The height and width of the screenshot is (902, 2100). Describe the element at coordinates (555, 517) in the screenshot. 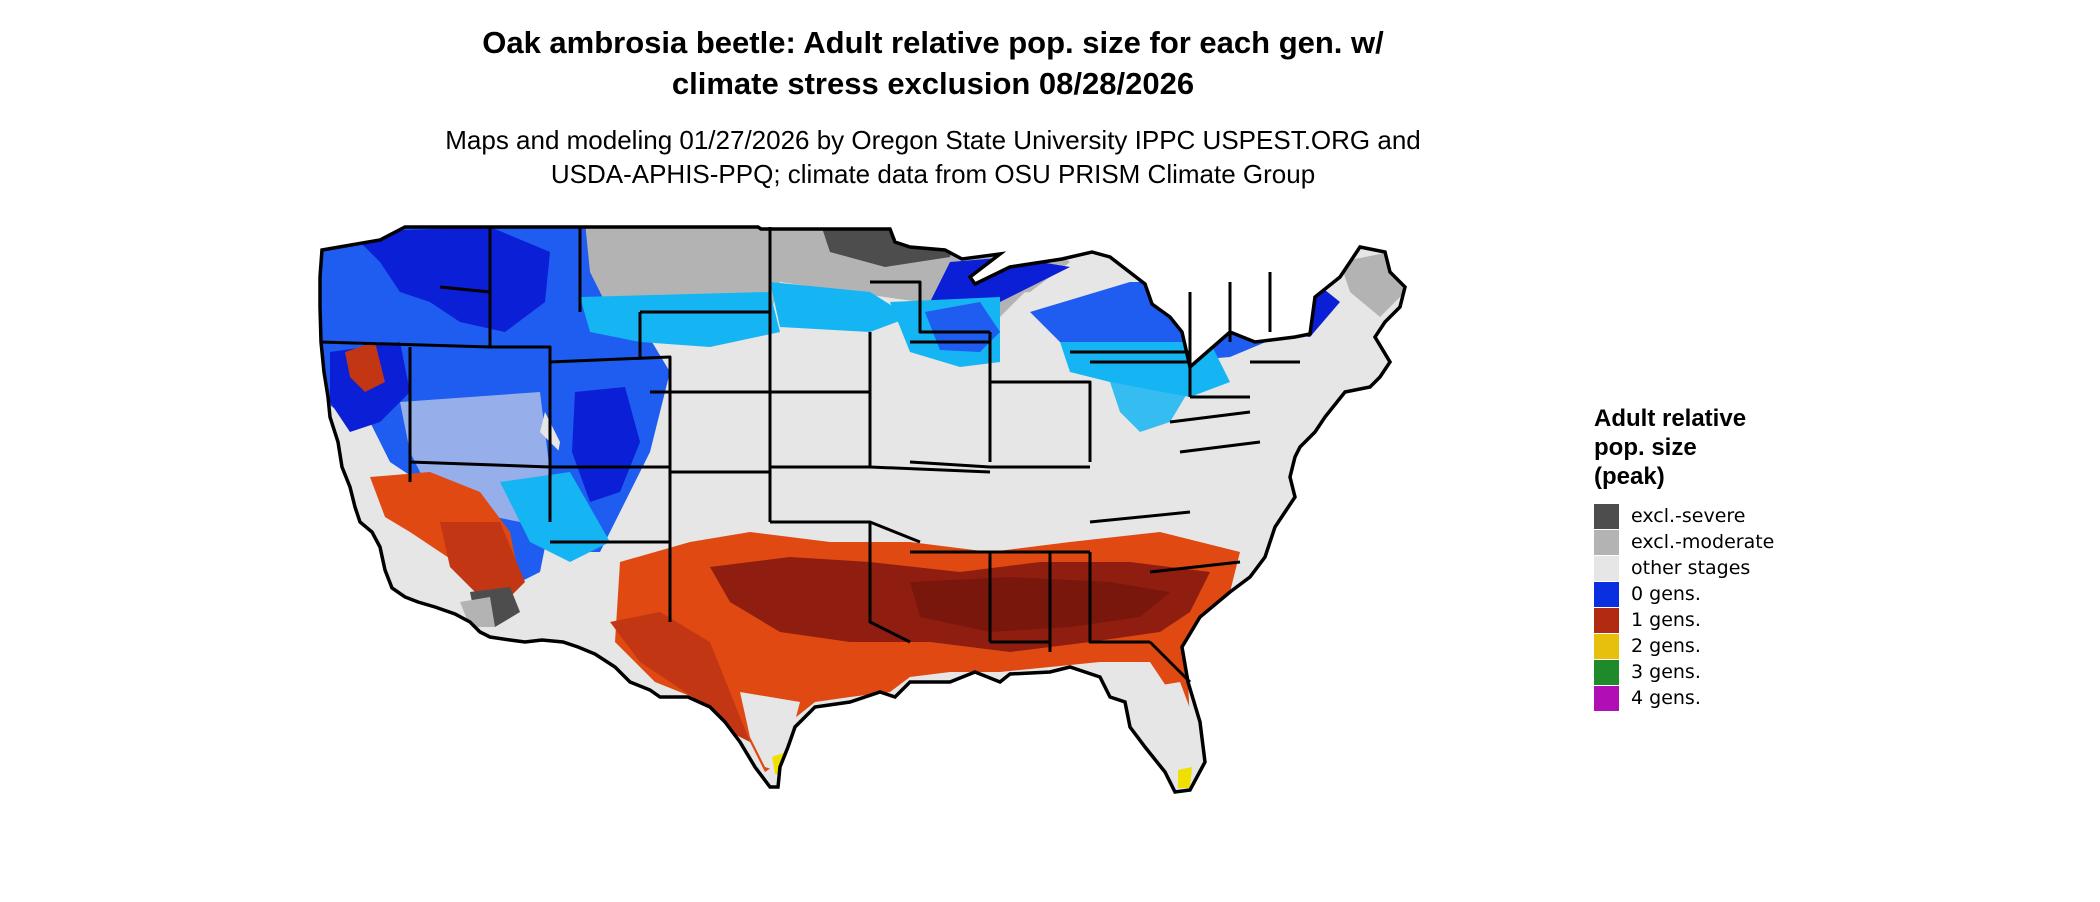

I see `region-light-blue-southwest` at that location.